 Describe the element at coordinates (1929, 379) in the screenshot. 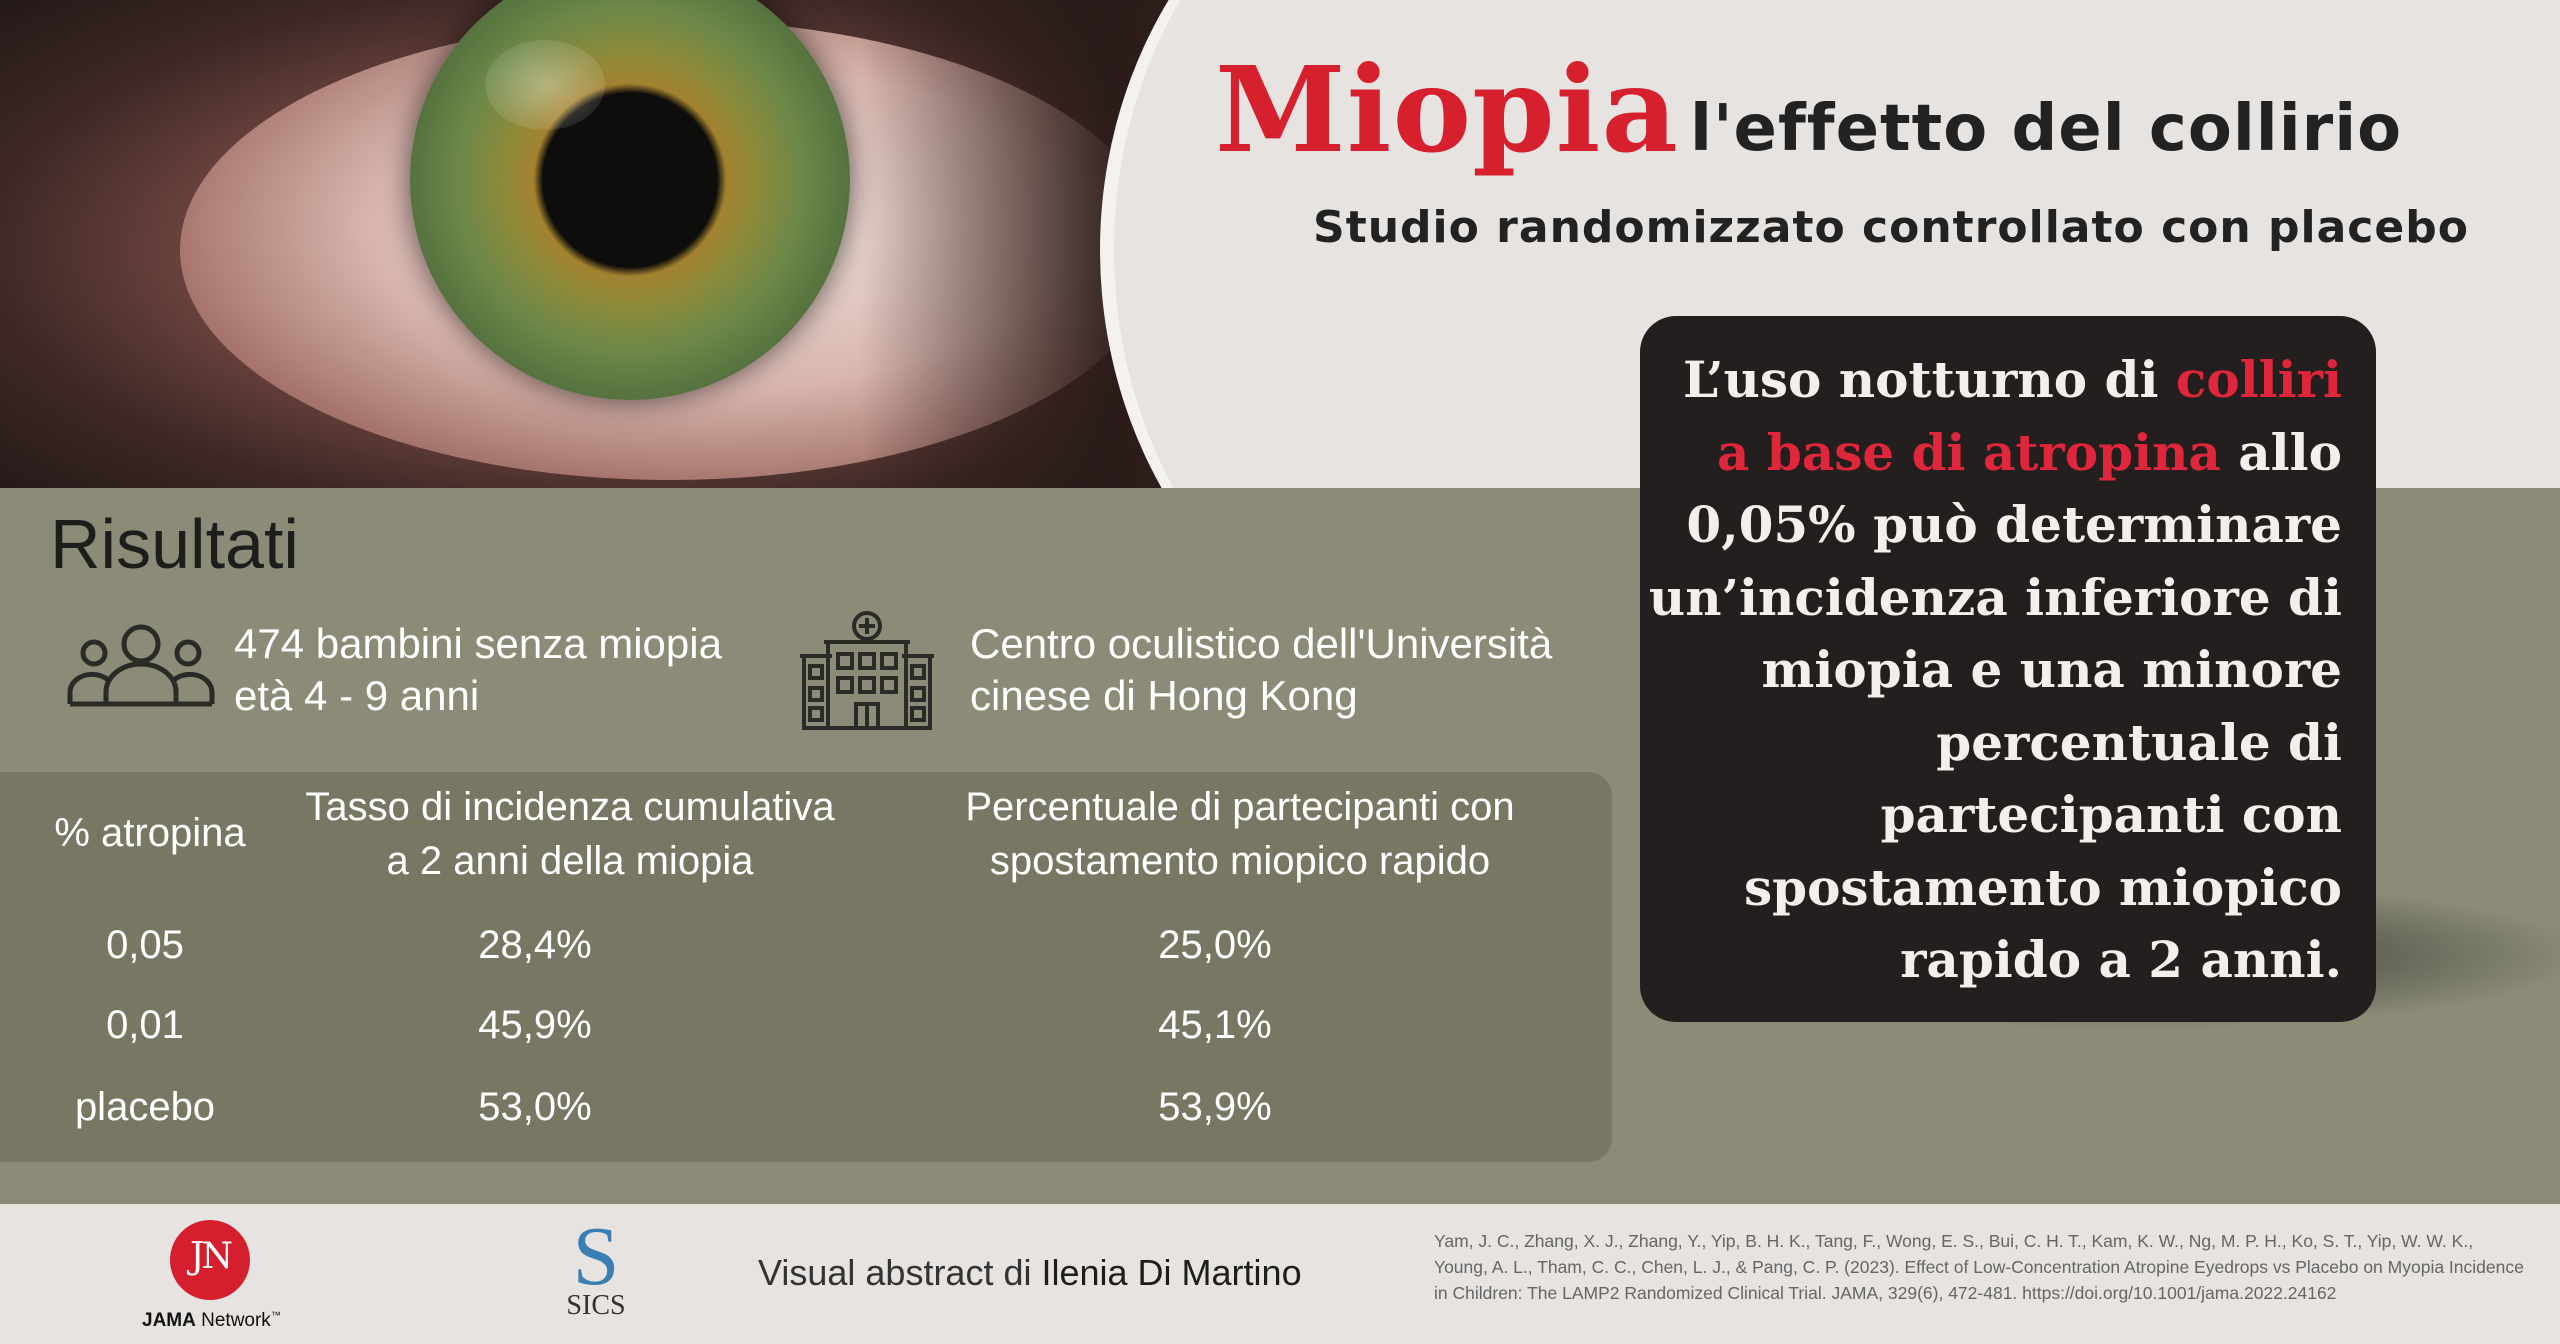

I see `key-finding-part1: L’uso notturno di` at that location.